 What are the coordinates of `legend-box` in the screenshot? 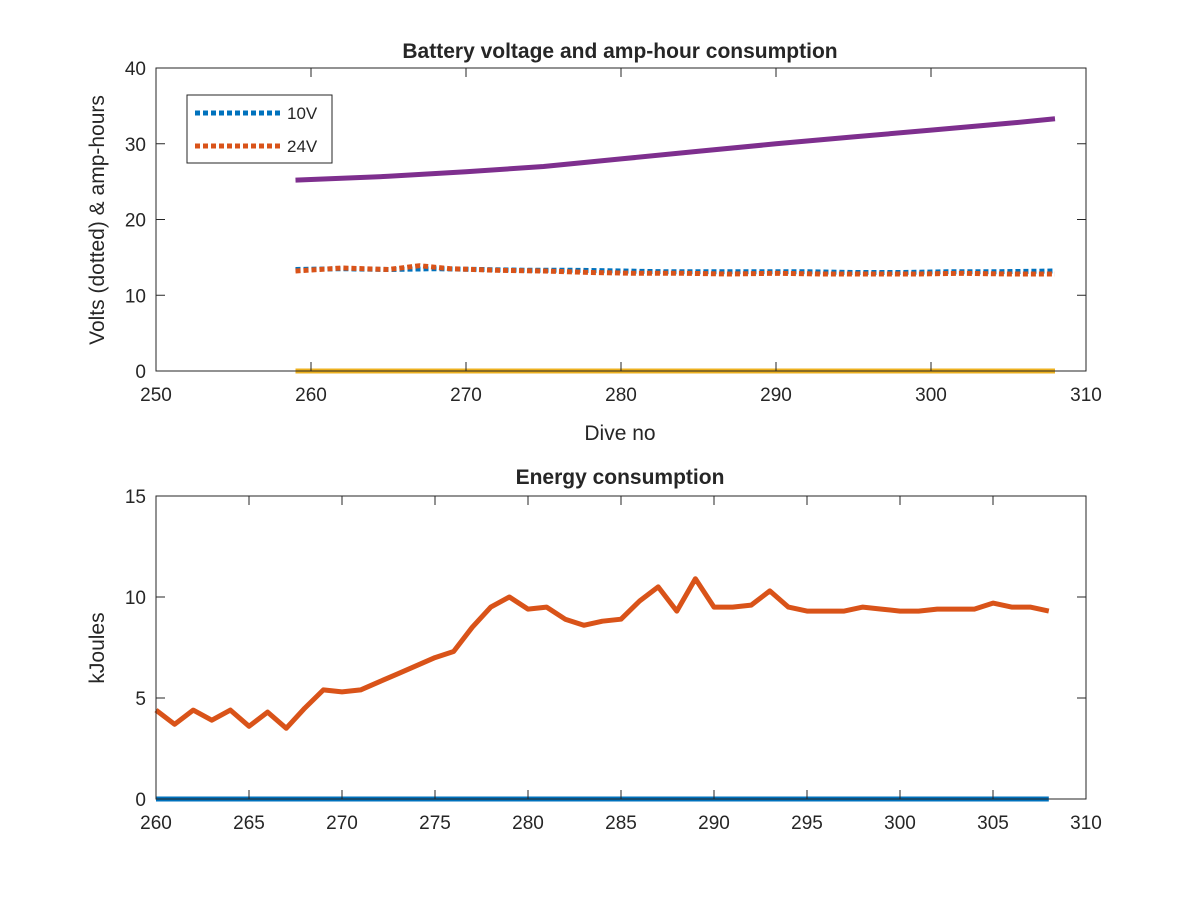 It's located at (259, 129).